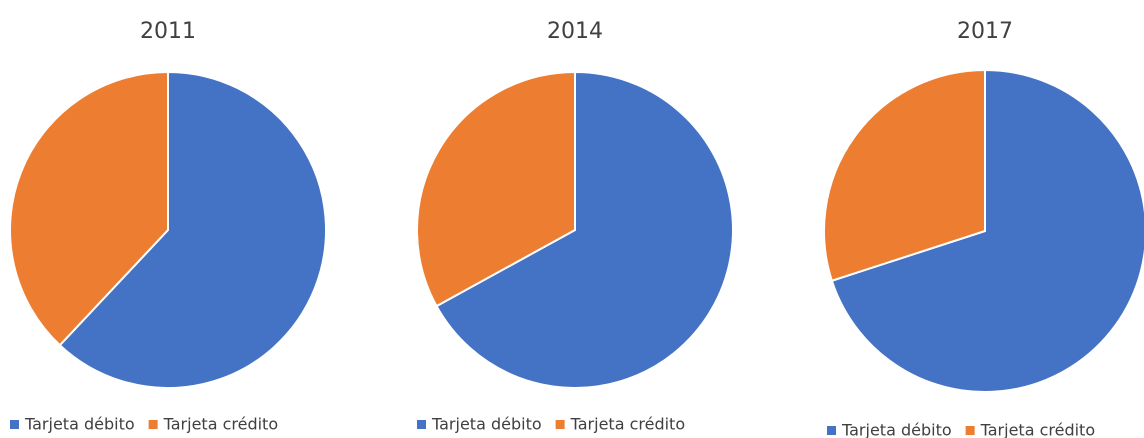 Image resolution: width=1144 pixels, height=438 pixels. What do you see at coordinates (985, 31) in the screenshot?
I see `chart-title: 2017` at bounding box center [985, 31].